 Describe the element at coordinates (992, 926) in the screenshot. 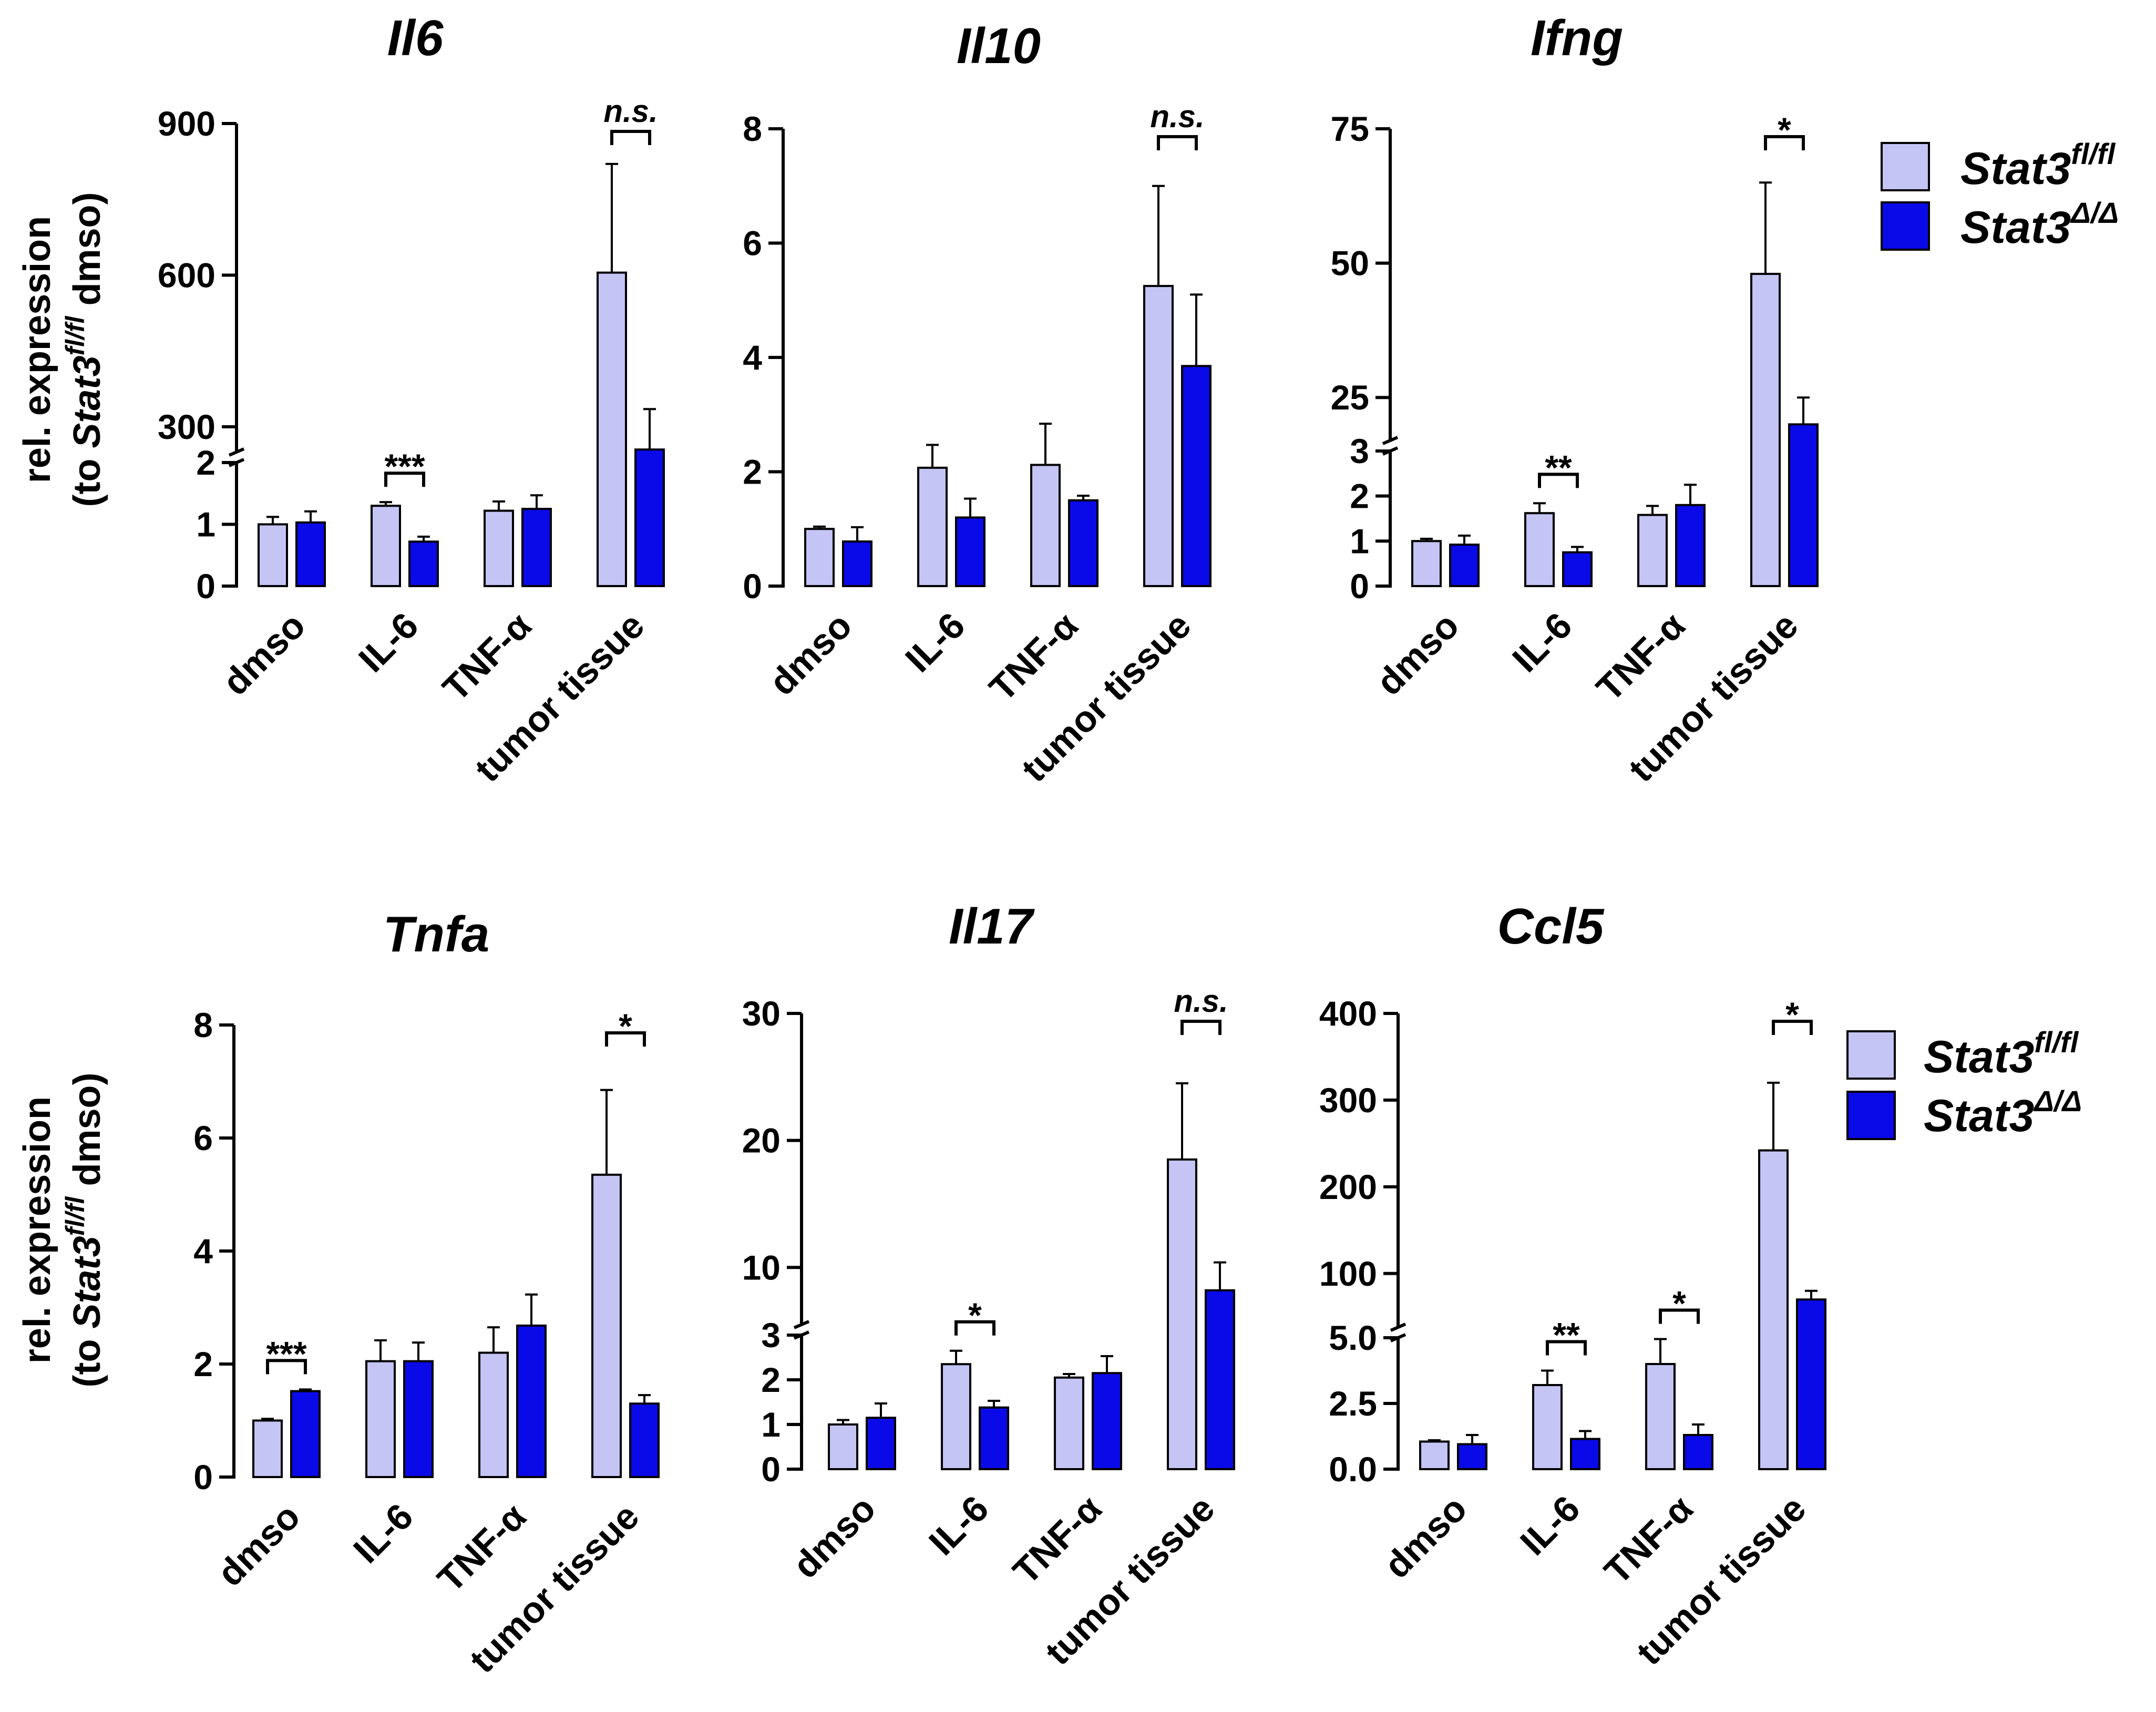

I see `chart-title: Il17` at that location.